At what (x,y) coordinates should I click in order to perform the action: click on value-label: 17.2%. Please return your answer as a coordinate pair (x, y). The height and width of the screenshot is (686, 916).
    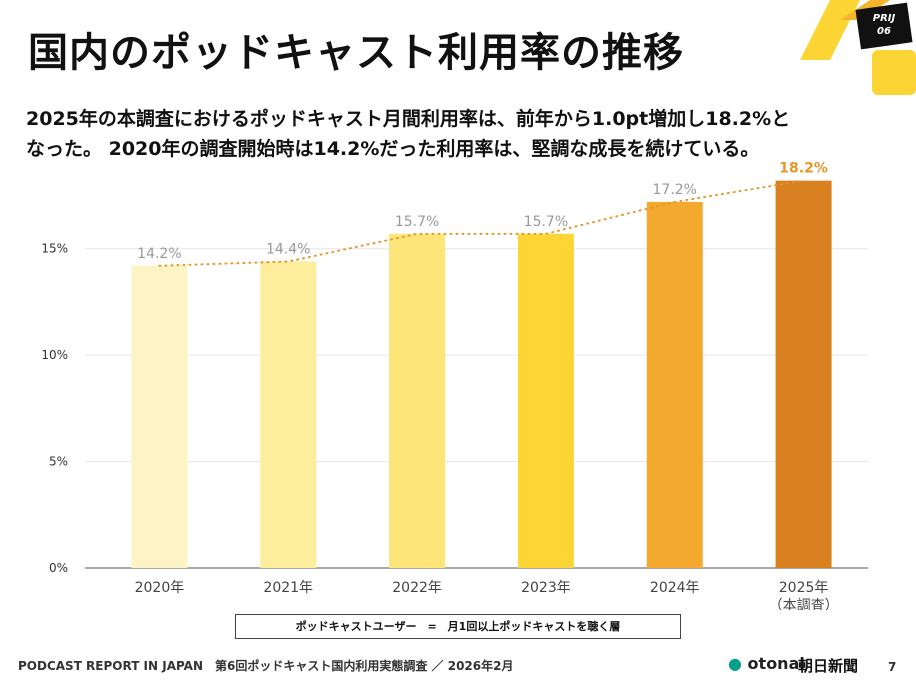
    Looking at the image, I should click on (675, 190).